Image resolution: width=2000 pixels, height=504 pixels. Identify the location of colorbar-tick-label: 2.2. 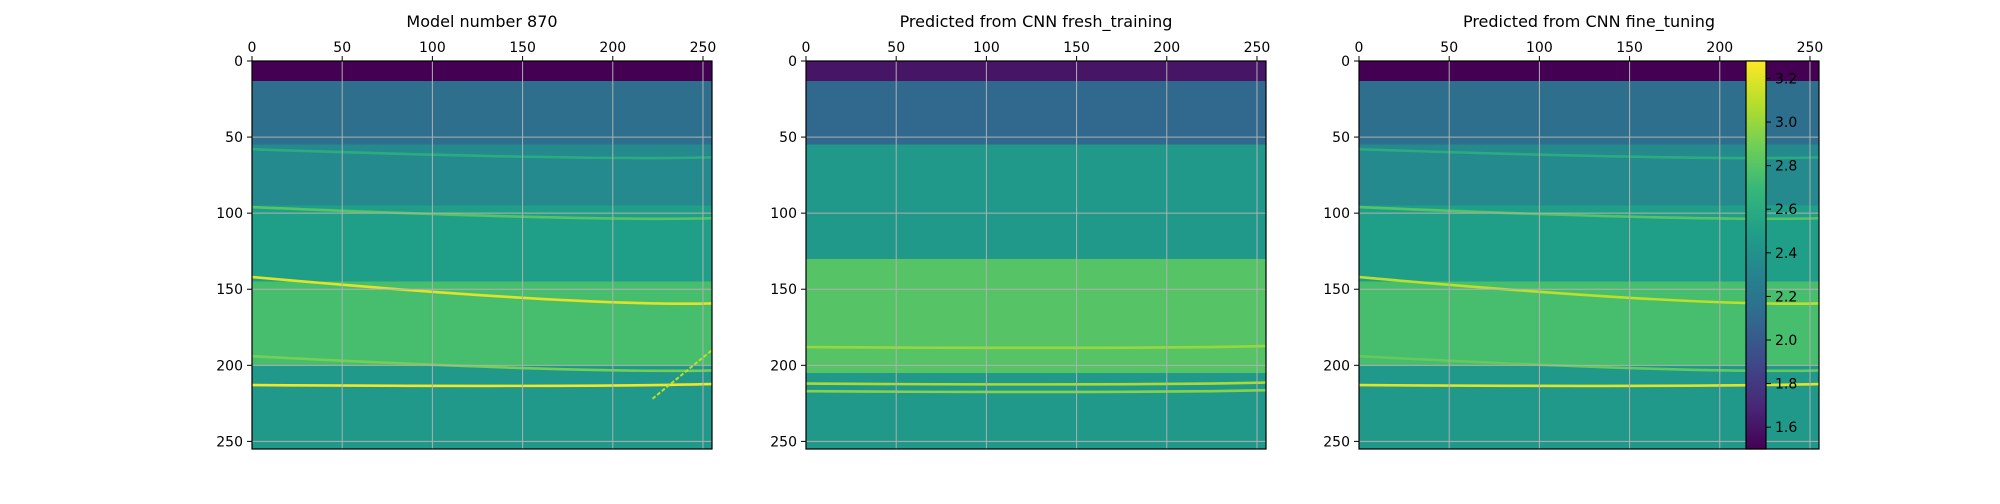
(1786, 297).